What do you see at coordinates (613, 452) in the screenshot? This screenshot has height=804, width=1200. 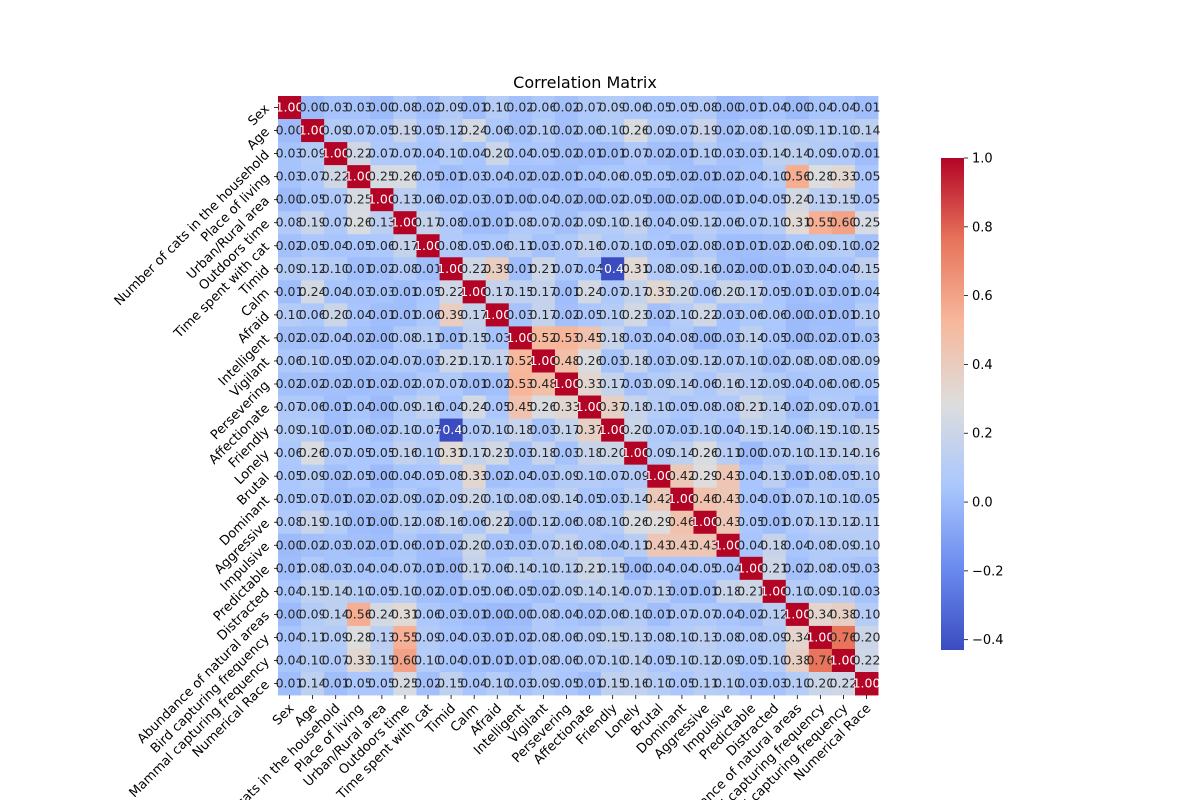 I see `cell-value-label: 0.20` at bounding box center [613, 452].